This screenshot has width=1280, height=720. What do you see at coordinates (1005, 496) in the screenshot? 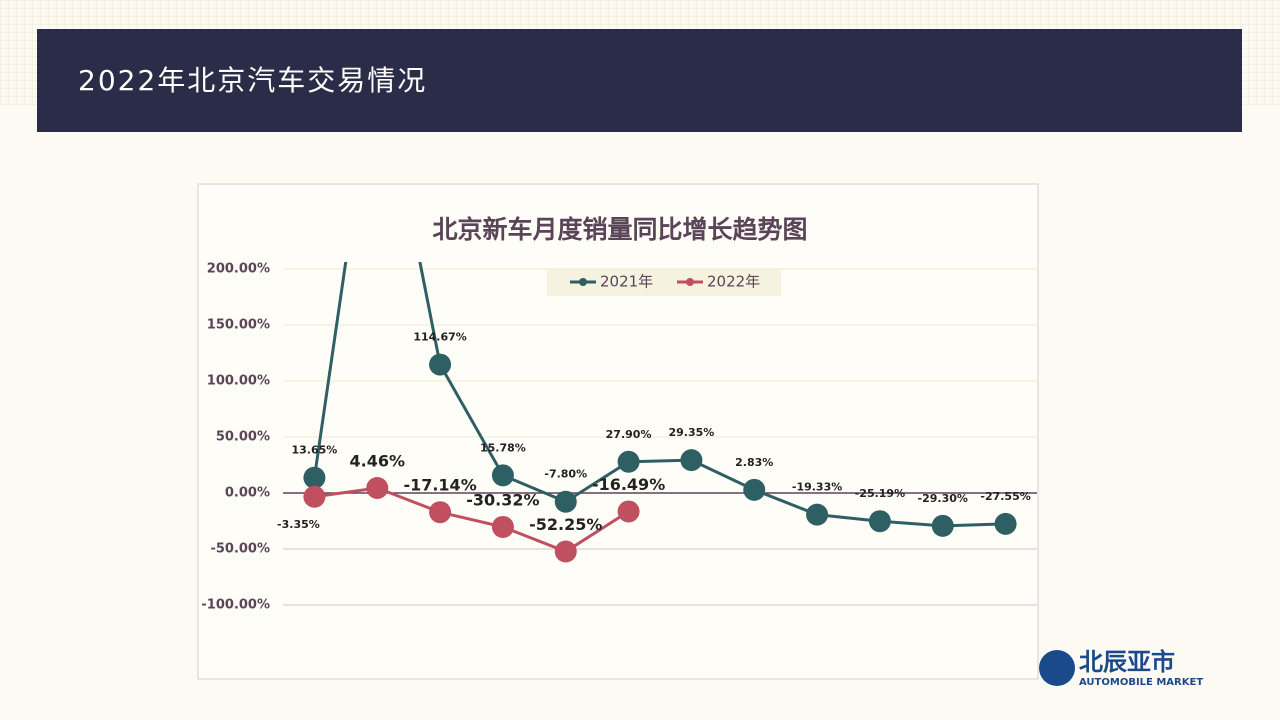
I see `data-label: -27.55%` at bounding box center [1005, 496].